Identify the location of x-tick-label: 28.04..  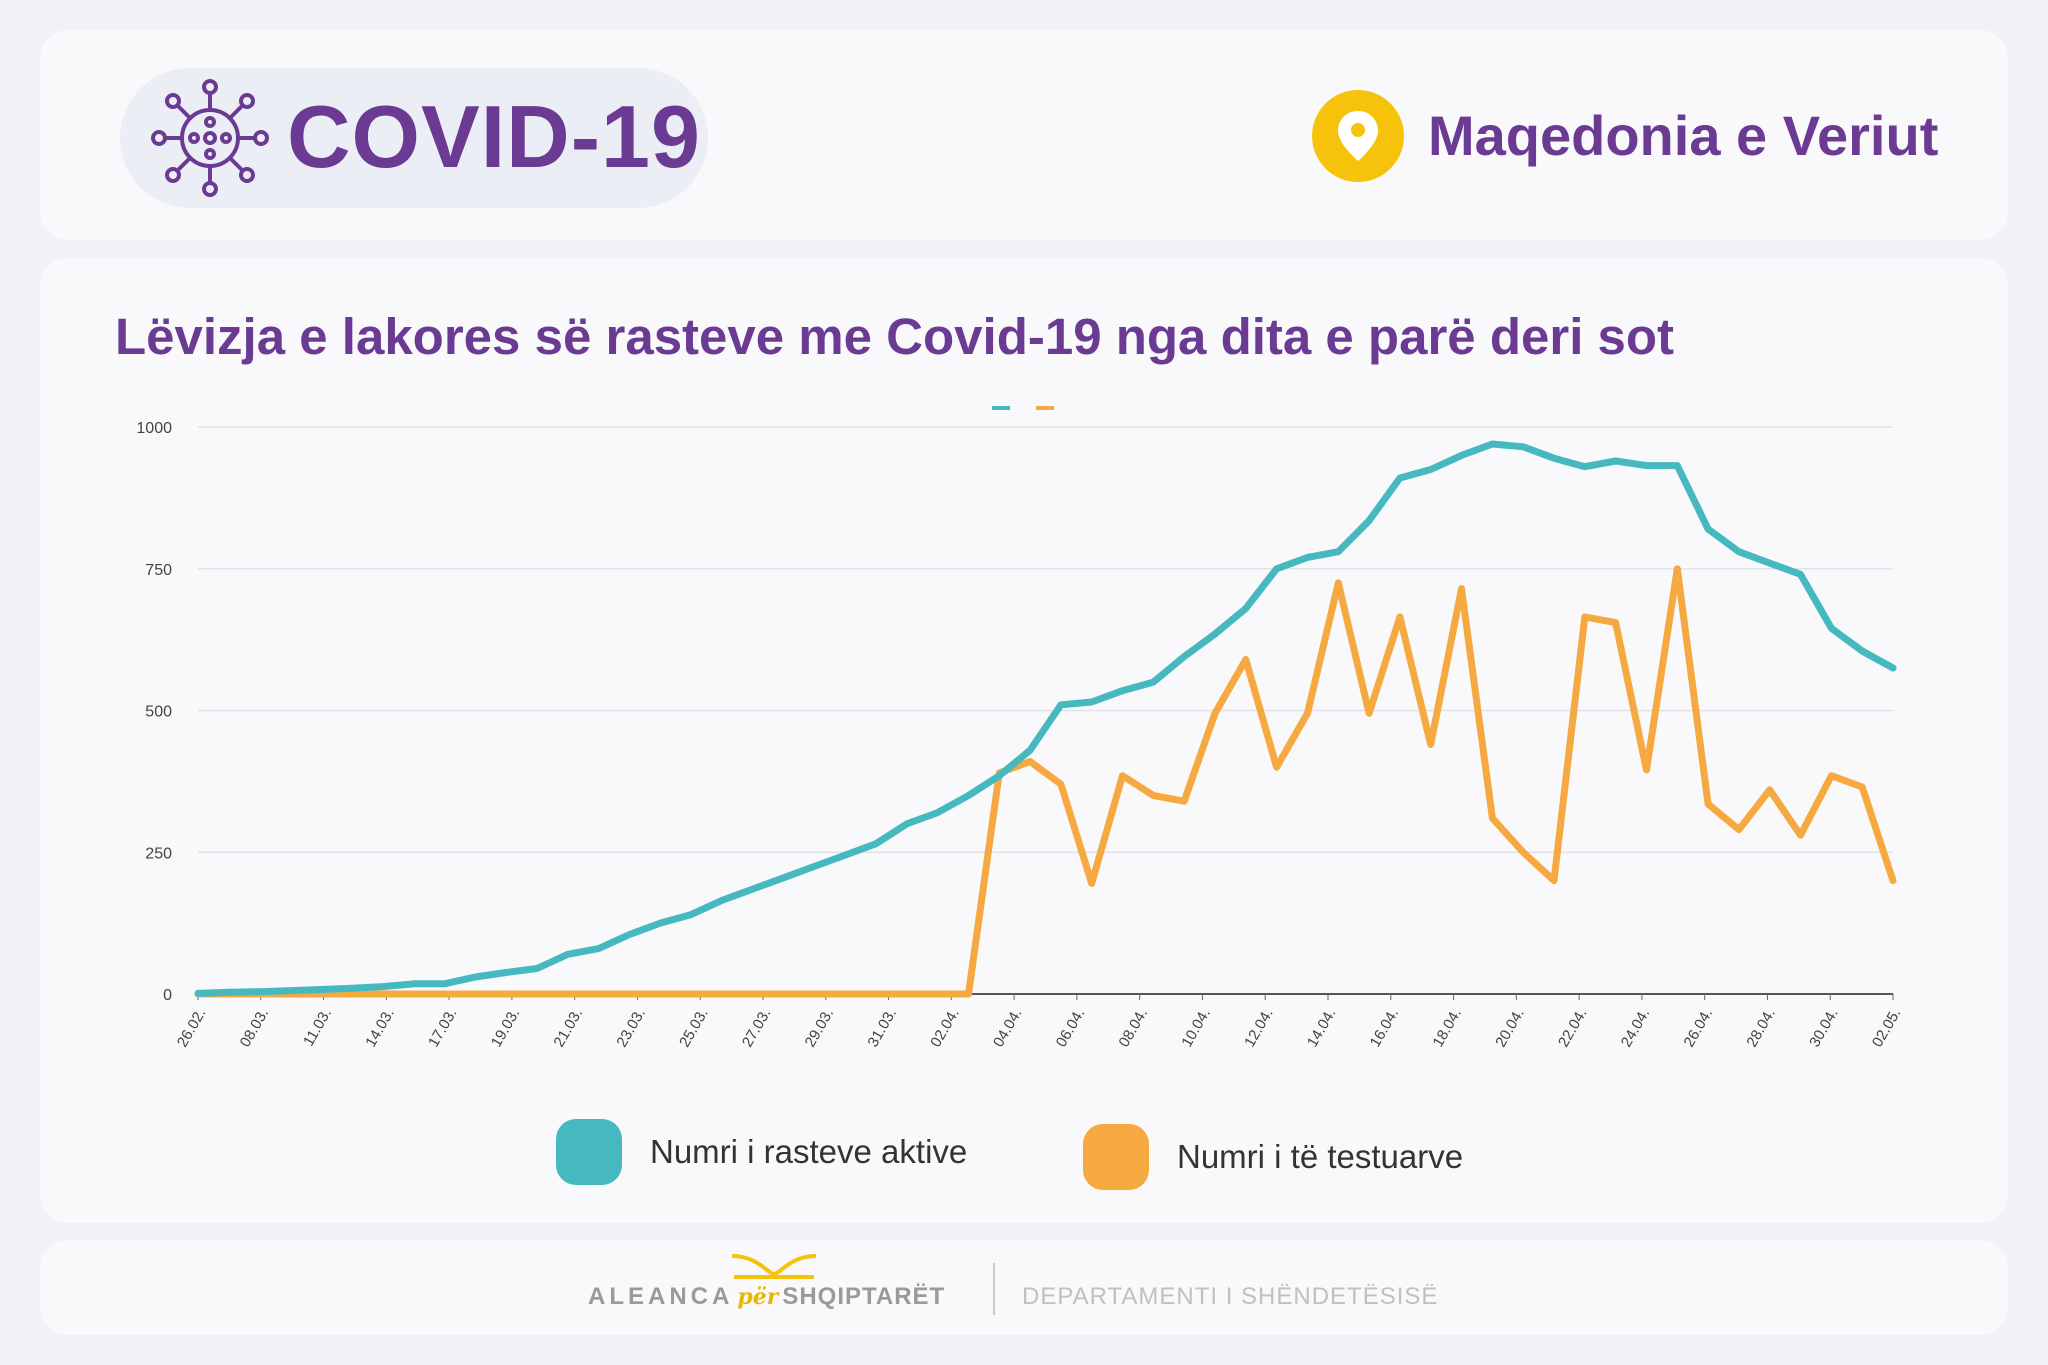
(1761, 1028).